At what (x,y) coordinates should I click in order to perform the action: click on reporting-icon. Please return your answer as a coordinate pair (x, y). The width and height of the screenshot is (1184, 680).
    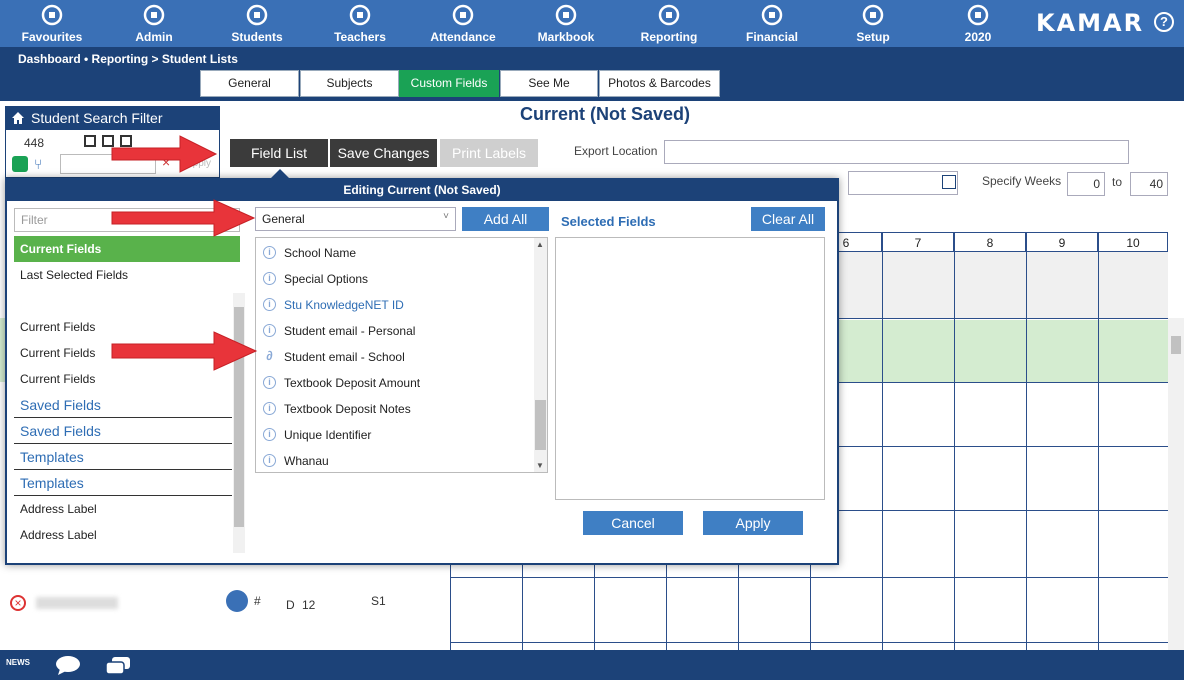
    Looking at the image, I should click on (669, 17).